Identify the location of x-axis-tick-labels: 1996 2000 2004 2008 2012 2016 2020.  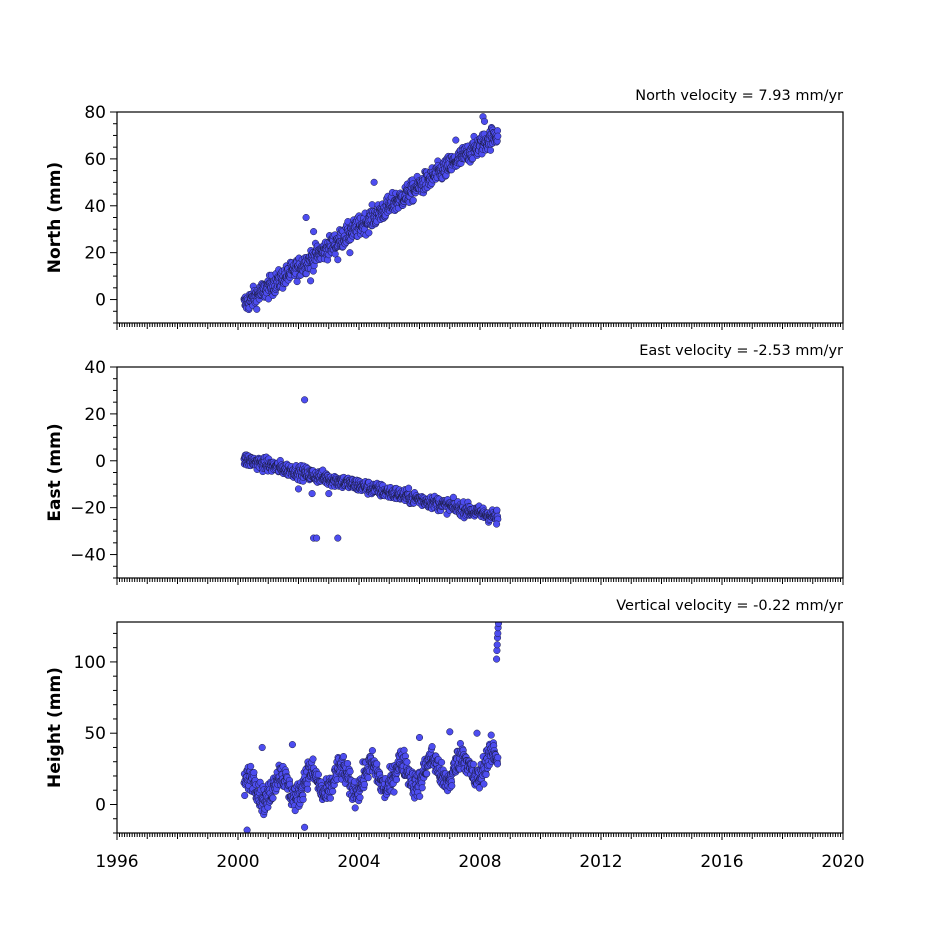
(479, 862).